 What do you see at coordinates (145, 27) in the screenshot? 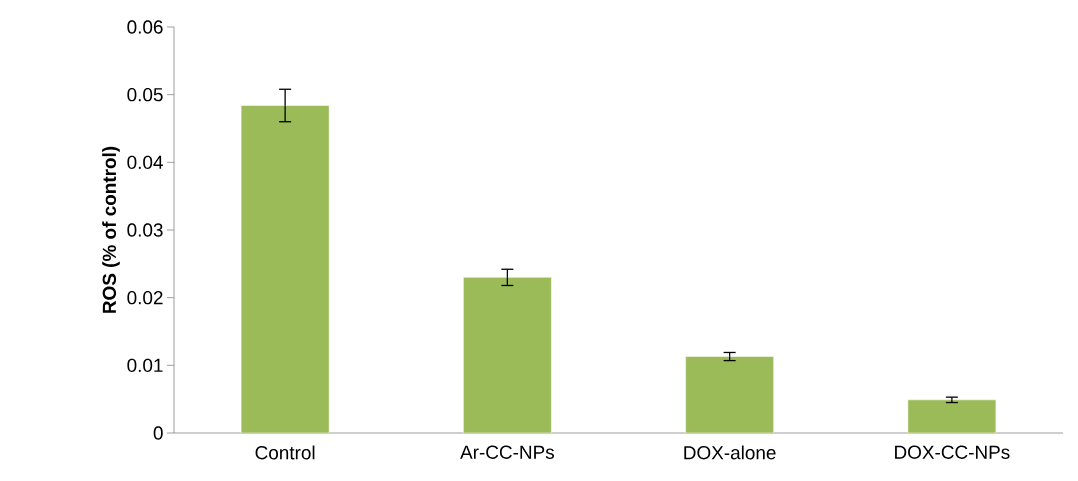
I see `y-tick-label: 0.06` at bounding box center [145, 27].